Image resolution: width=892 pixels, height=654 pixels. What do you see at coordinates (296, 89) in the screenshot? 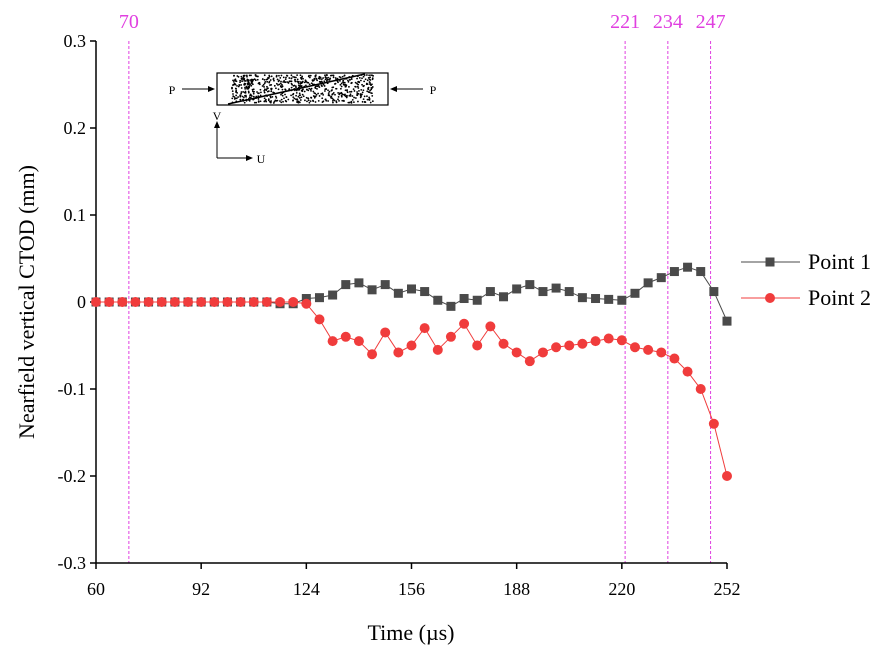
I see `crack` at bounding box center [296, 89].